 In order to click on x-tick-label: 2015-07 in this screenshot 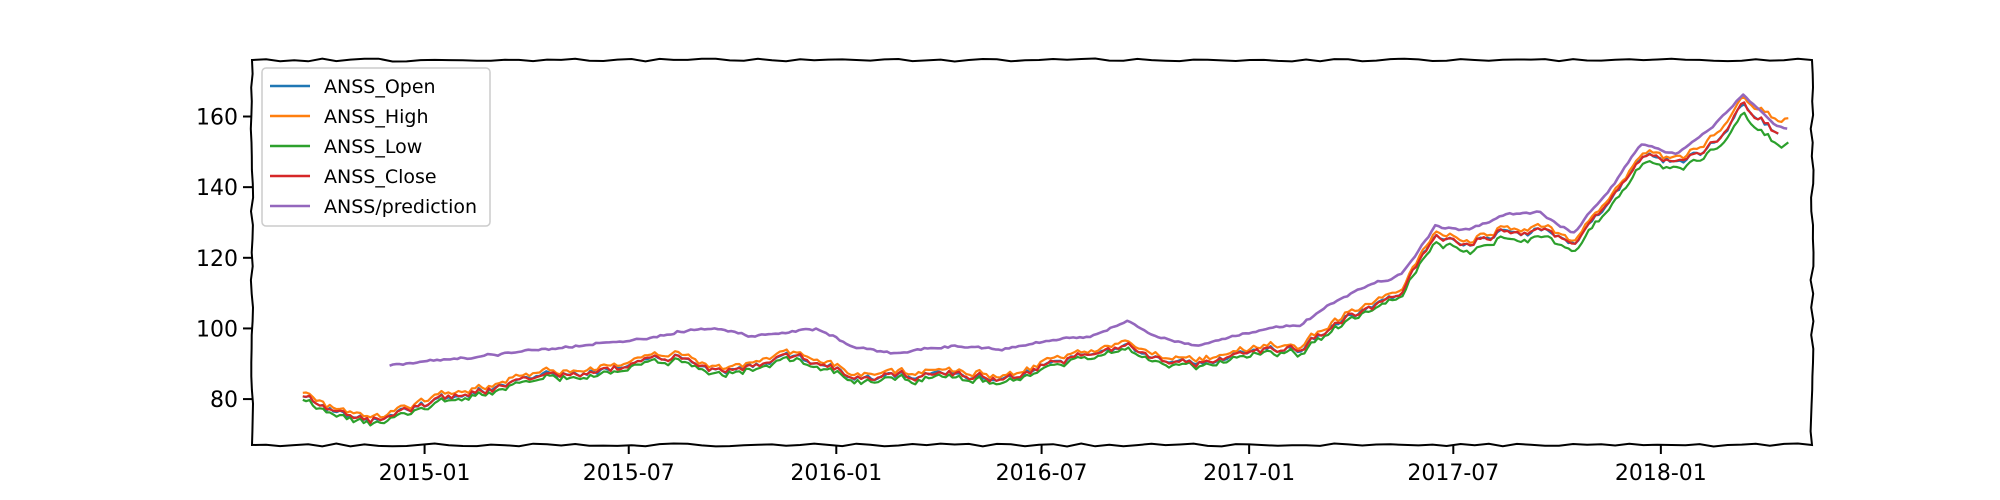, I will do `click(629, 473)`.